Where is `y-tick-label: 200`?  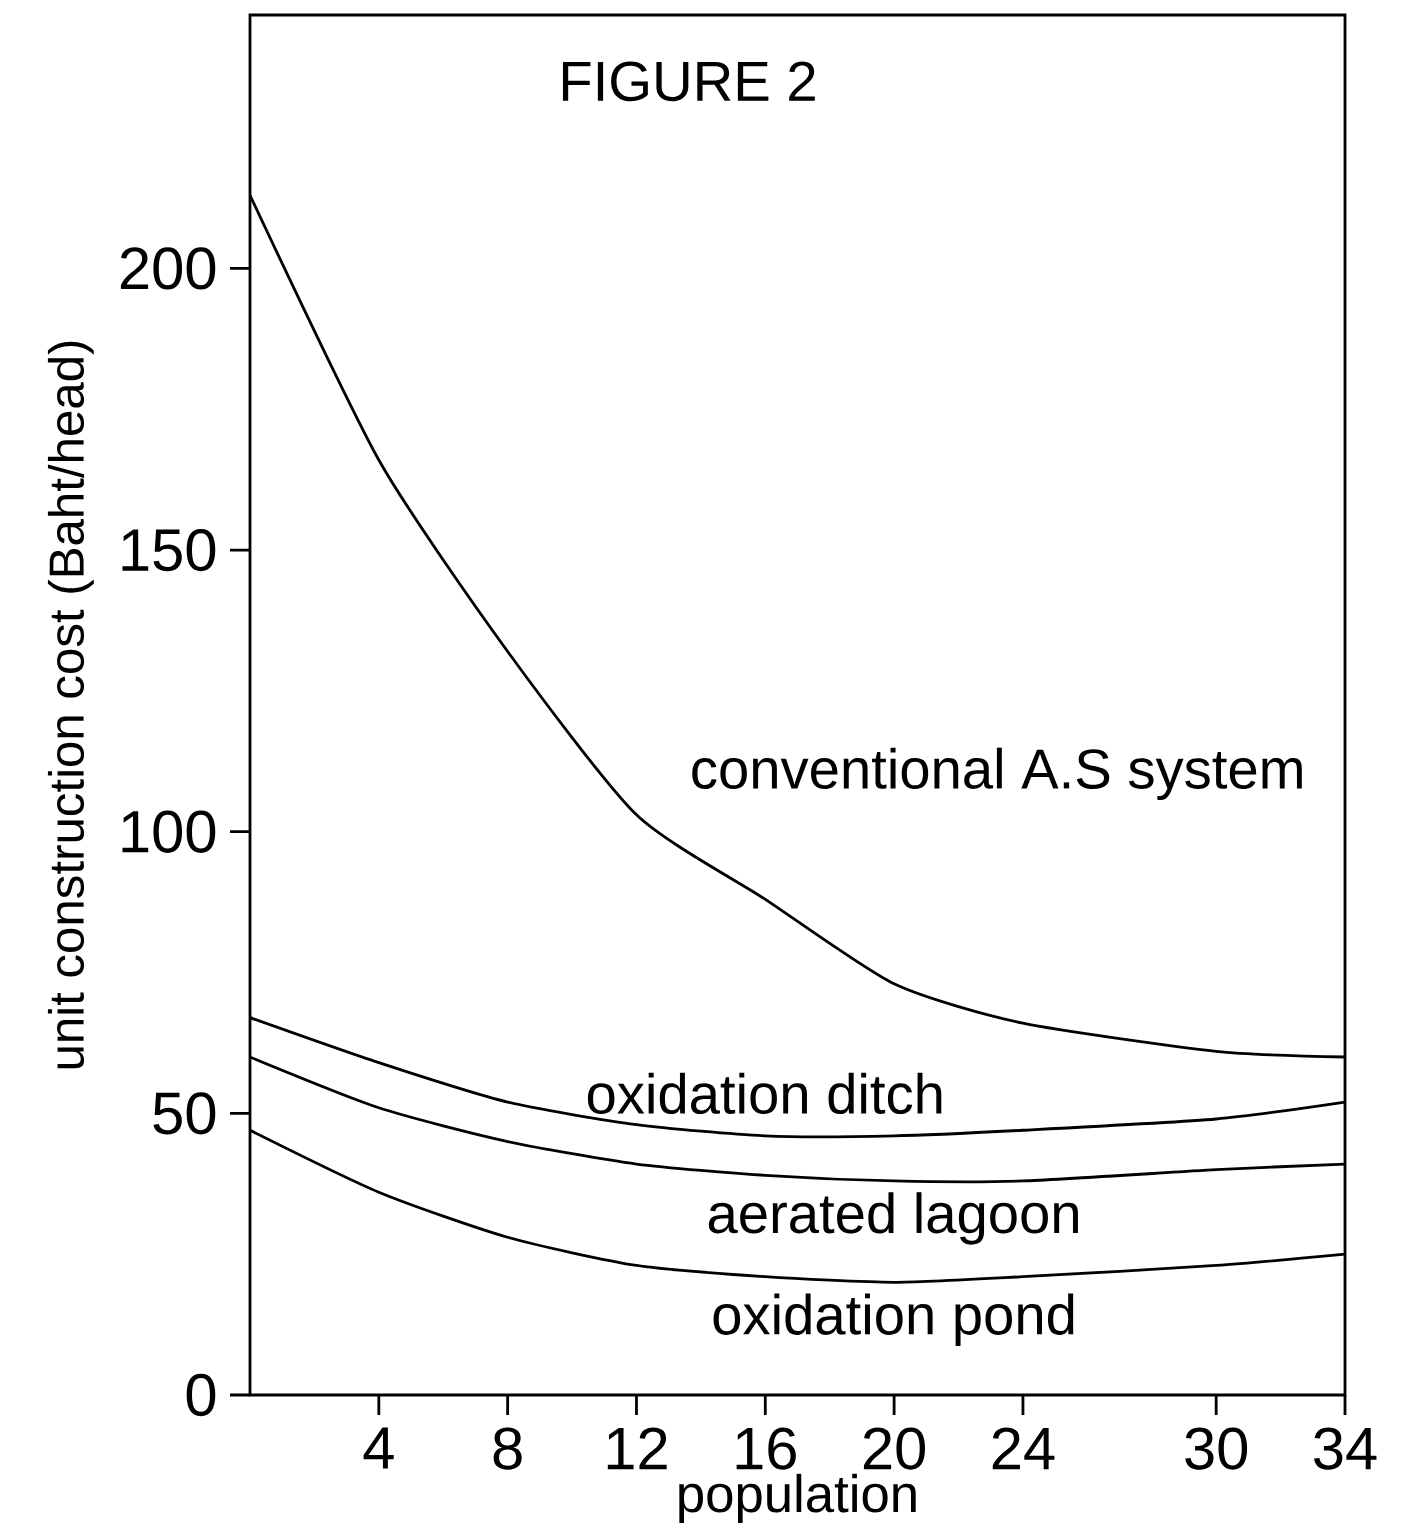 y-tick-label: 200 is located at coordinates (168, 268).